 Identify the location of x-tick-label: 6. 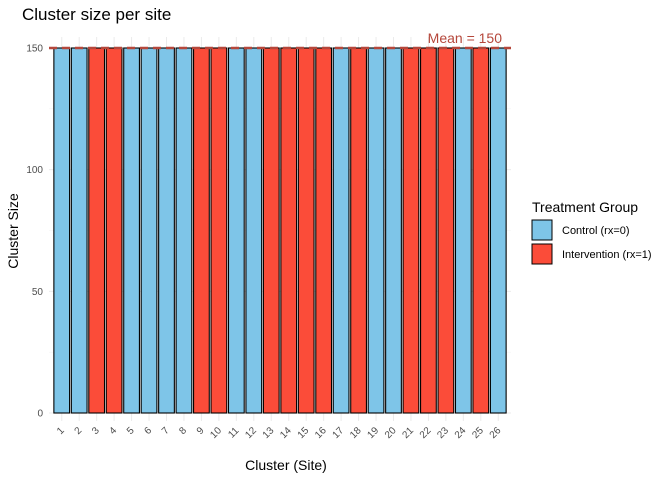
(148, 431).